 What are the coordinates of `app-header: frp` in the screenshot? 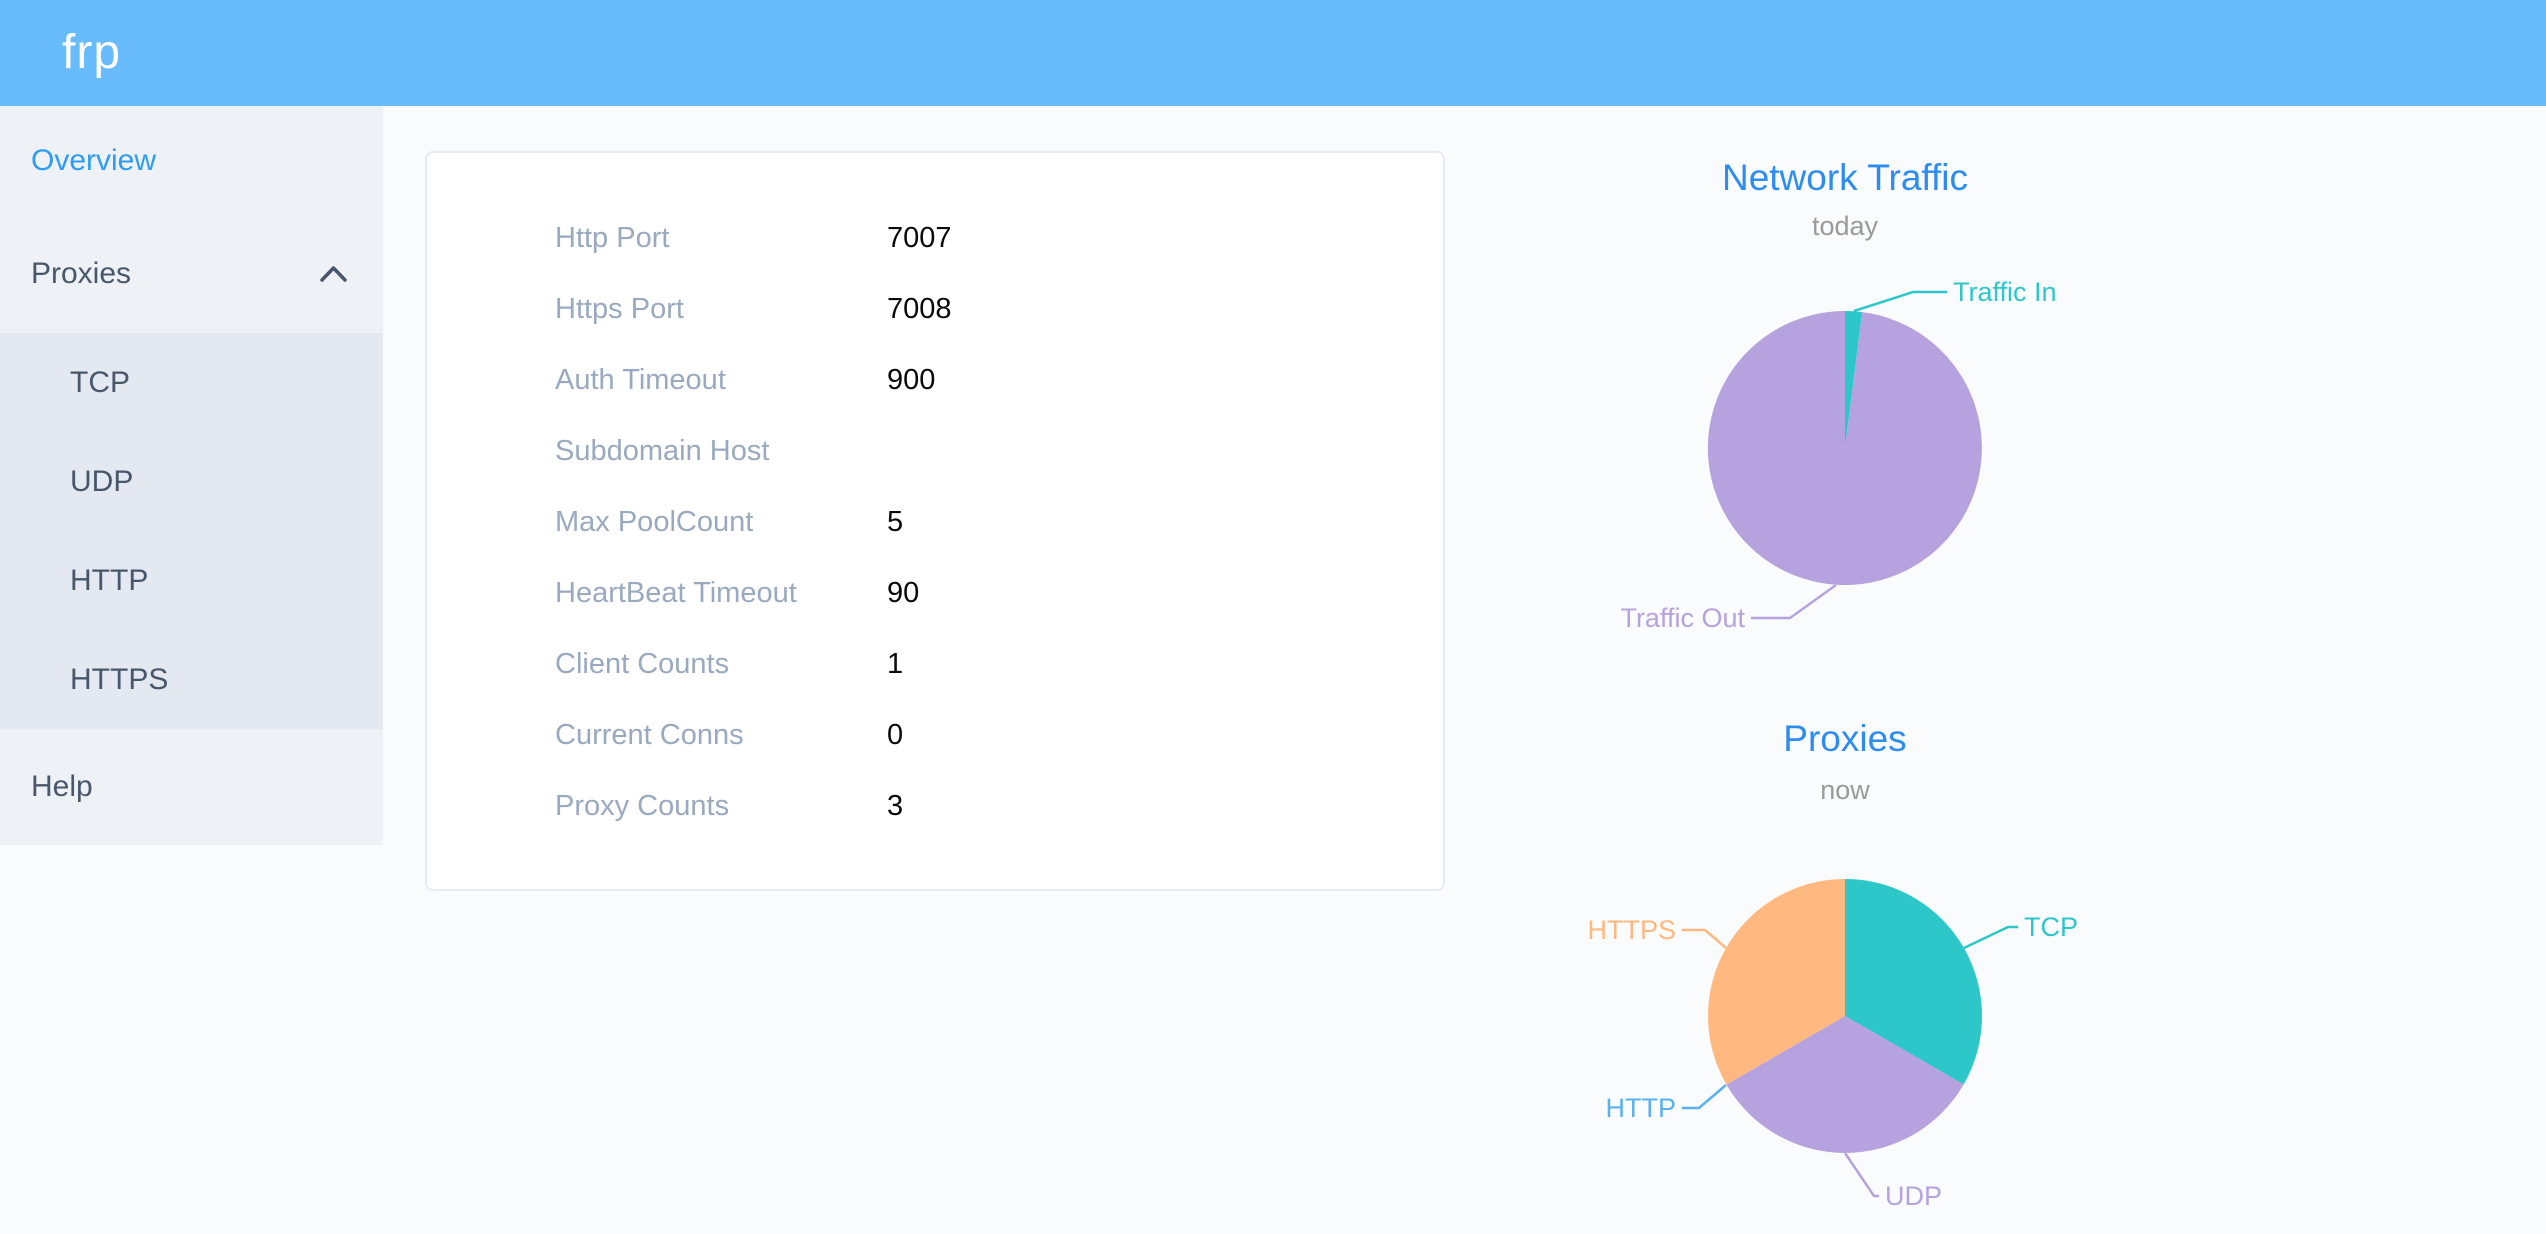 It's located at (1273, 53).